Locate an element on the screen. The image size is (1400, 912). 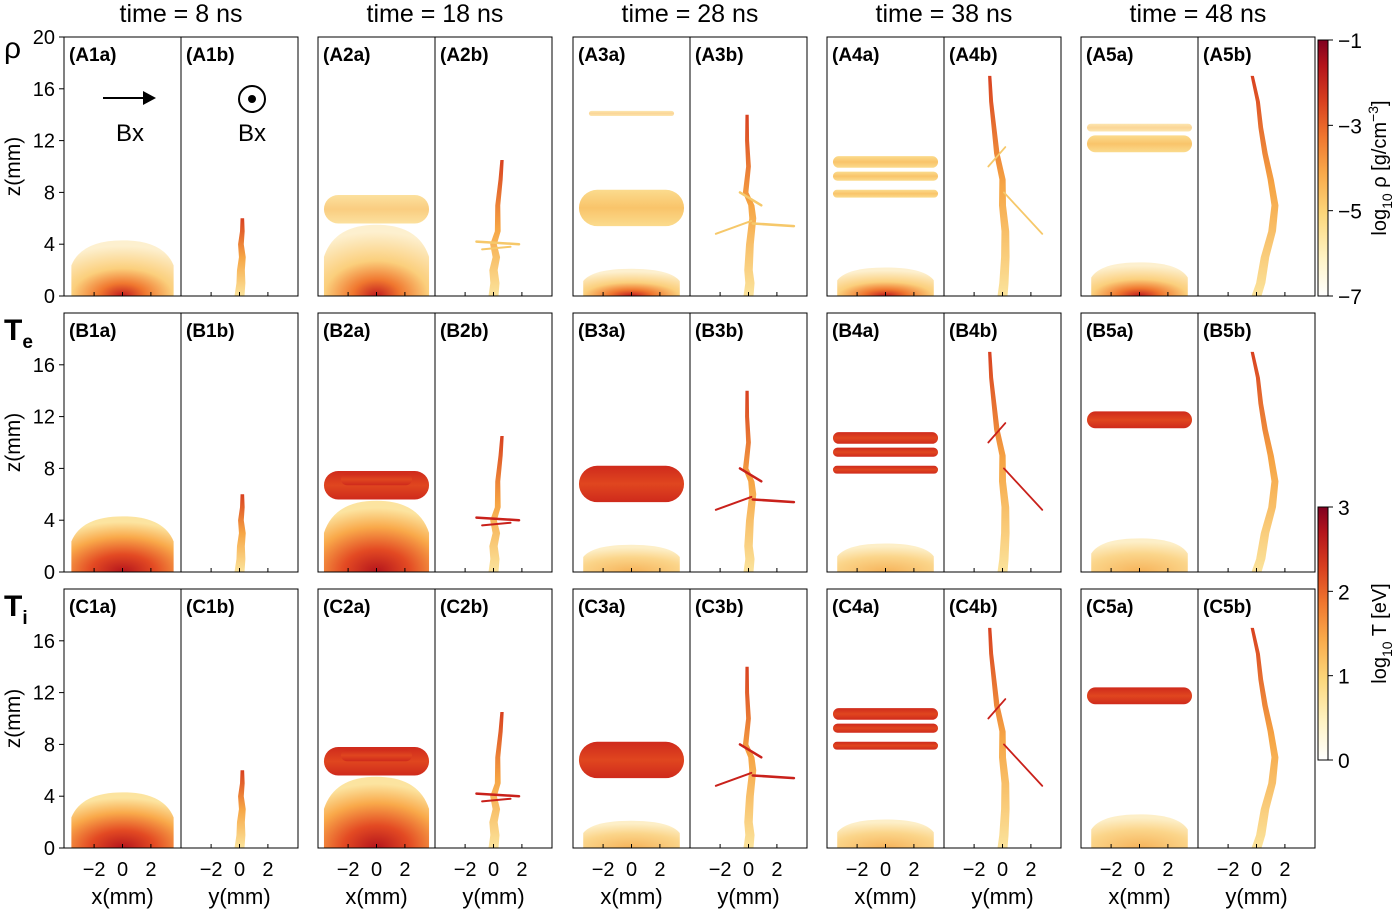
panel-label: (B1a) is located at coordinates (93, 331).